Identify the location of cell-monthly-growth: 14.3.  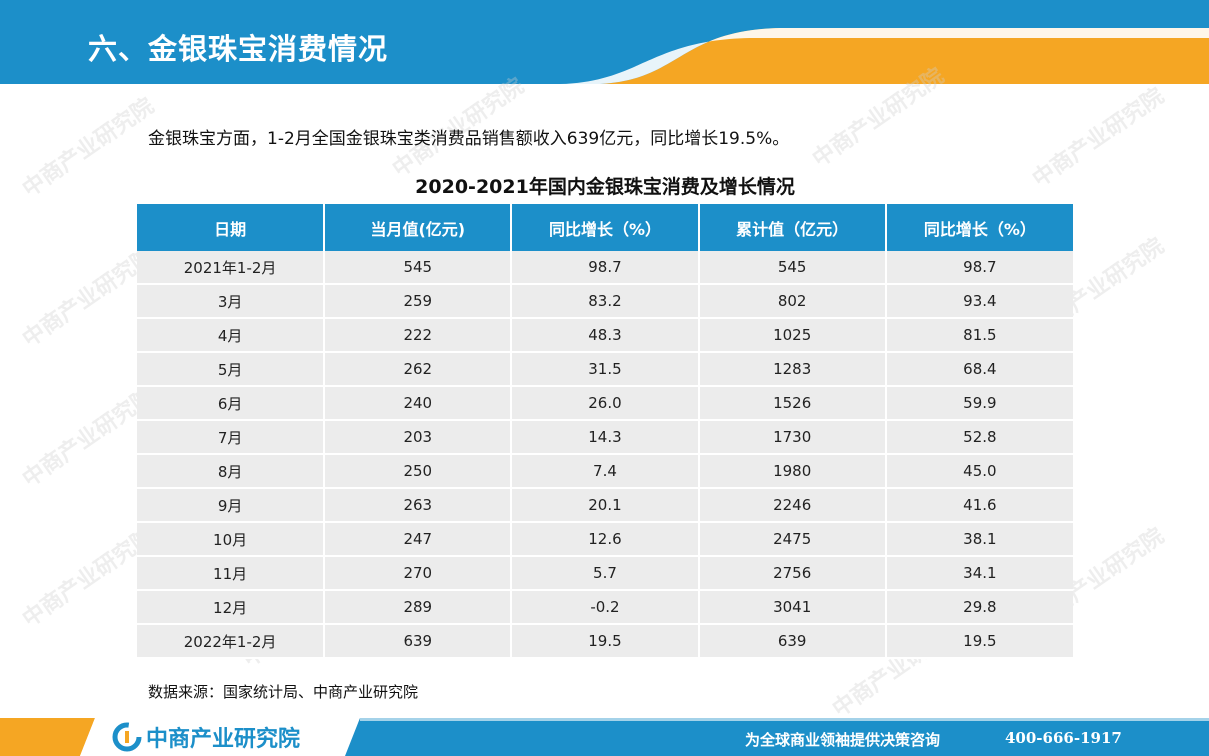
(605, 437).